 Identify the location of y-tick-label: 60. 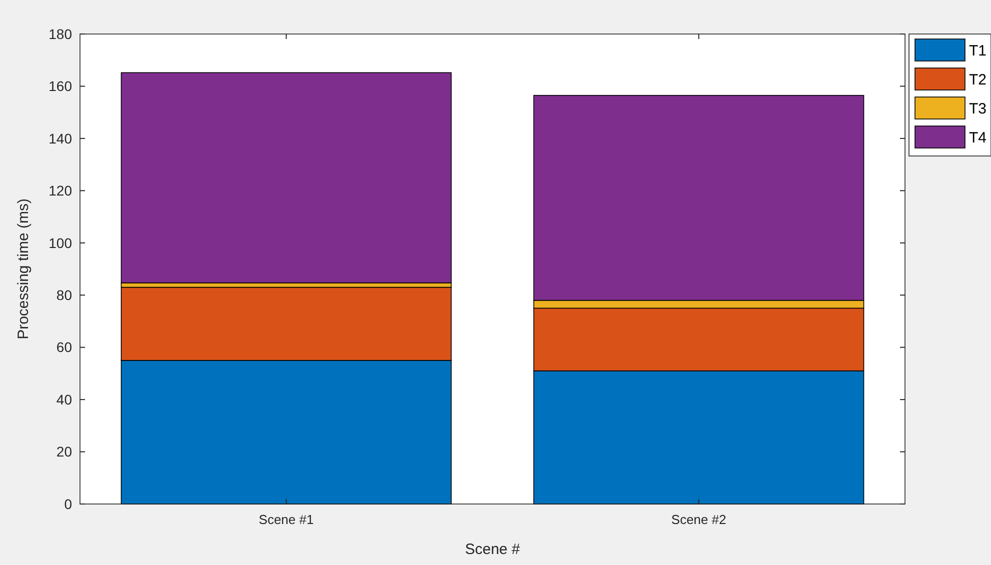
(64, 347).